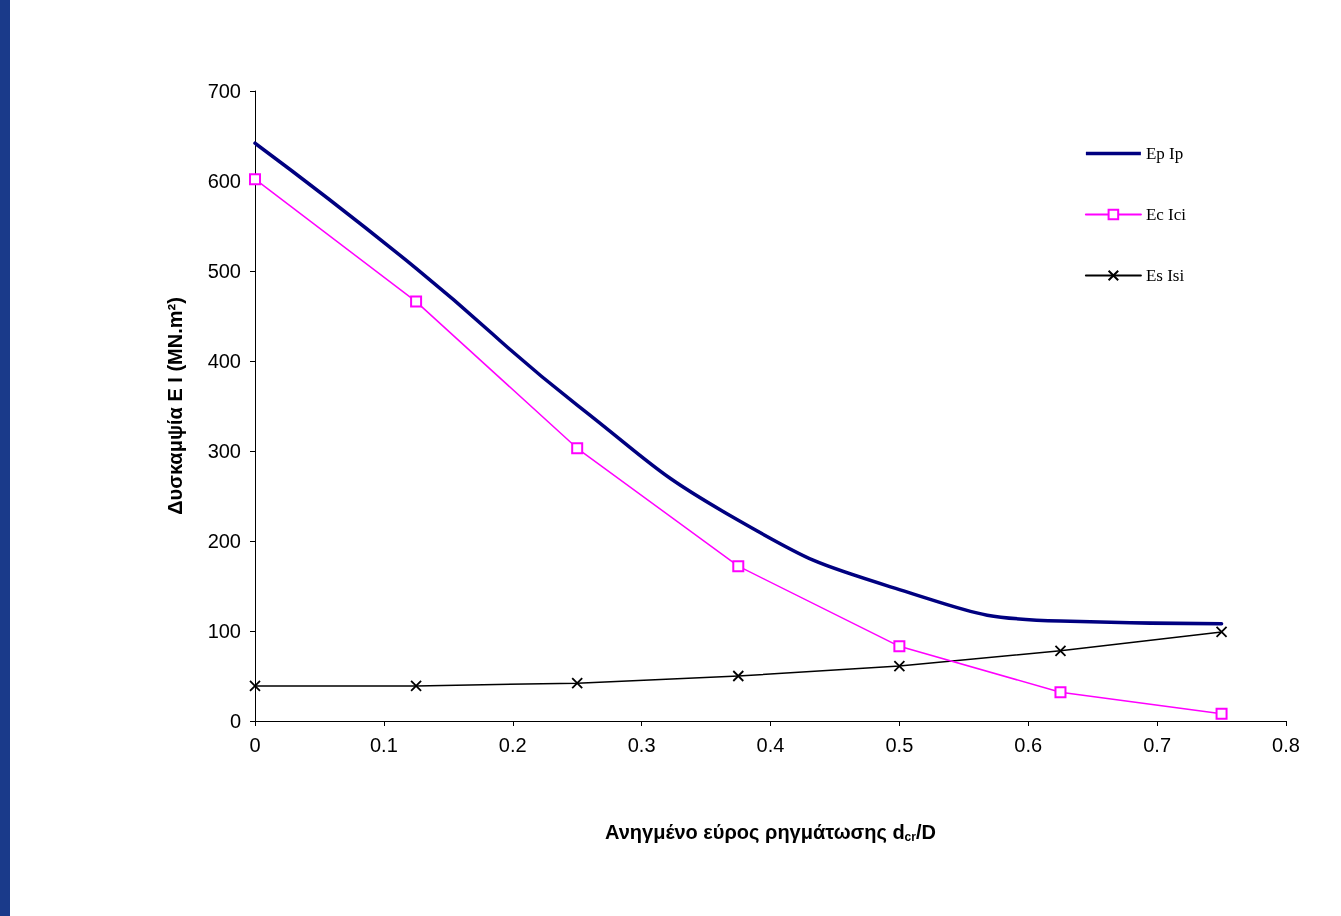 The image size is (1341, 916). I want to click on y-tick-label: 300, so click(224, 451).